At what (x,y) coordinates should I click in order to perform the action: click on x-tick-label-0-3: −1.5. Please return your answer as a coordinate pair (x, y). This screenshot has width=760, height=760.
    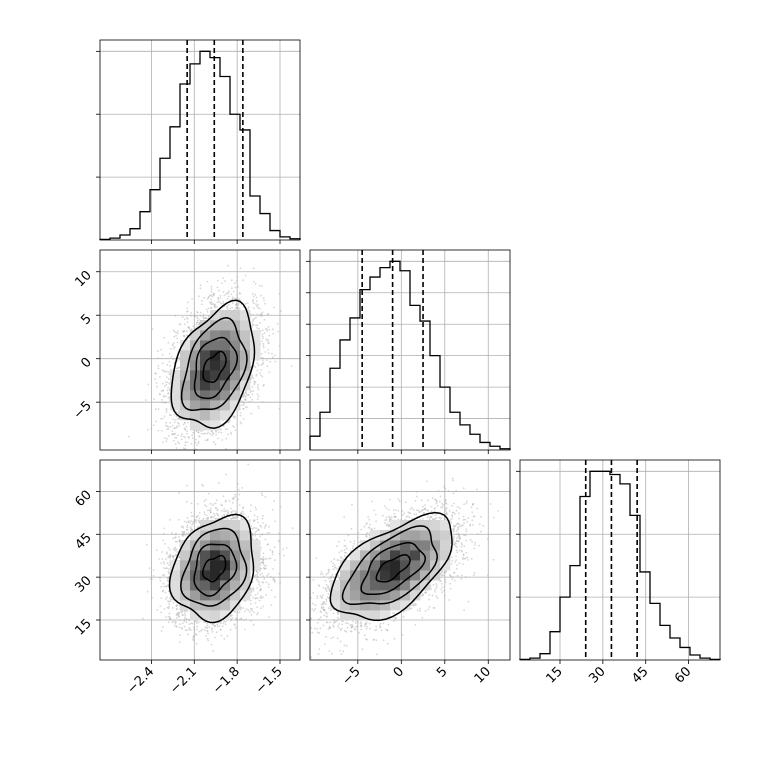
    Looking at the image, I should click on (269, 680).